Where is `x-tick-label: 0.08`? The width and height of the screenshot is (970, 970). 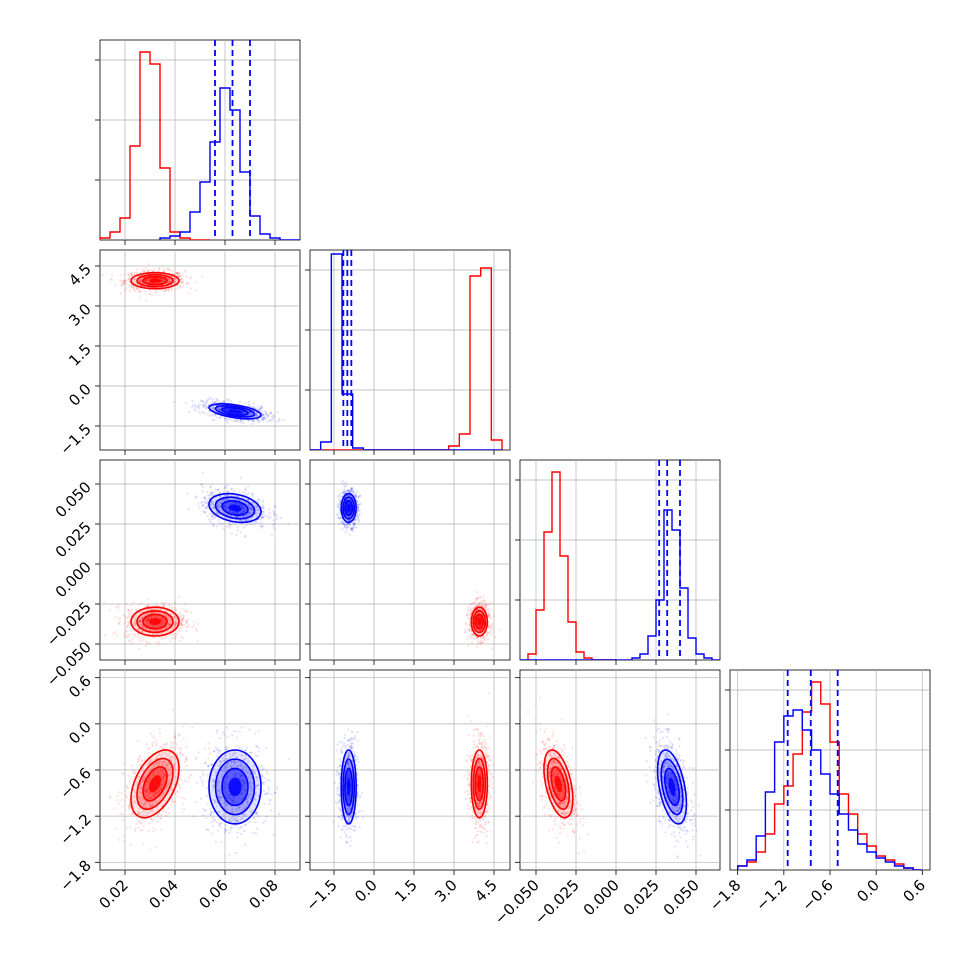
x-tick-label: 0.08 is located at coordinates (263, 894).